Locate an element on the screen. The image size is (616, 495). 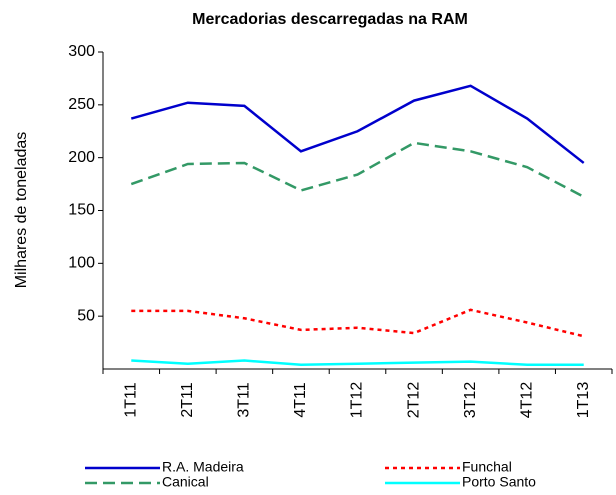
x-tick-label: 3T11 is located at coordinates (244, 399).